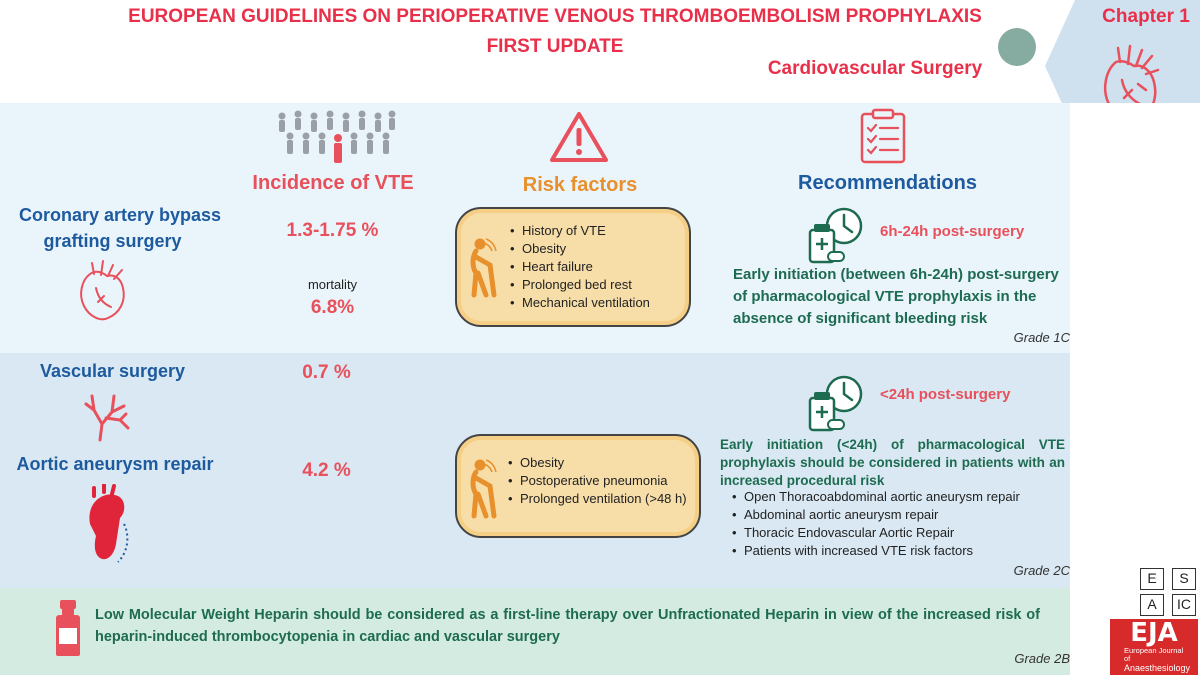  I want to click on rec-list-item: Abdominal aortic aneurysm repair, so click(900, 515).